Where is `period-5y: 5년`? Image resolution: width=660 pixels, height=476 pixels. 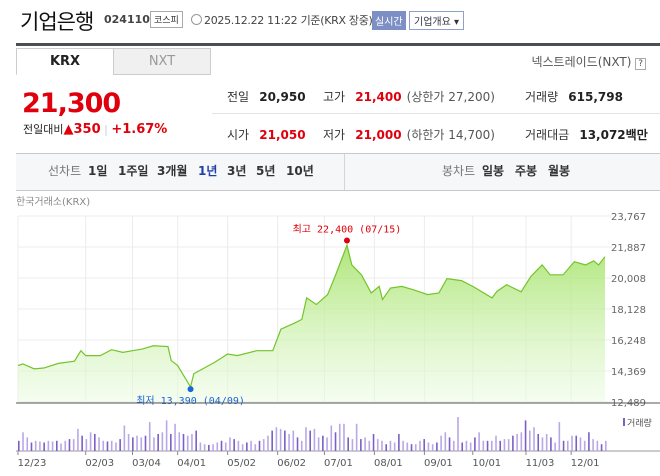
period-5y: 5년 is located at coordinates (266, 171).